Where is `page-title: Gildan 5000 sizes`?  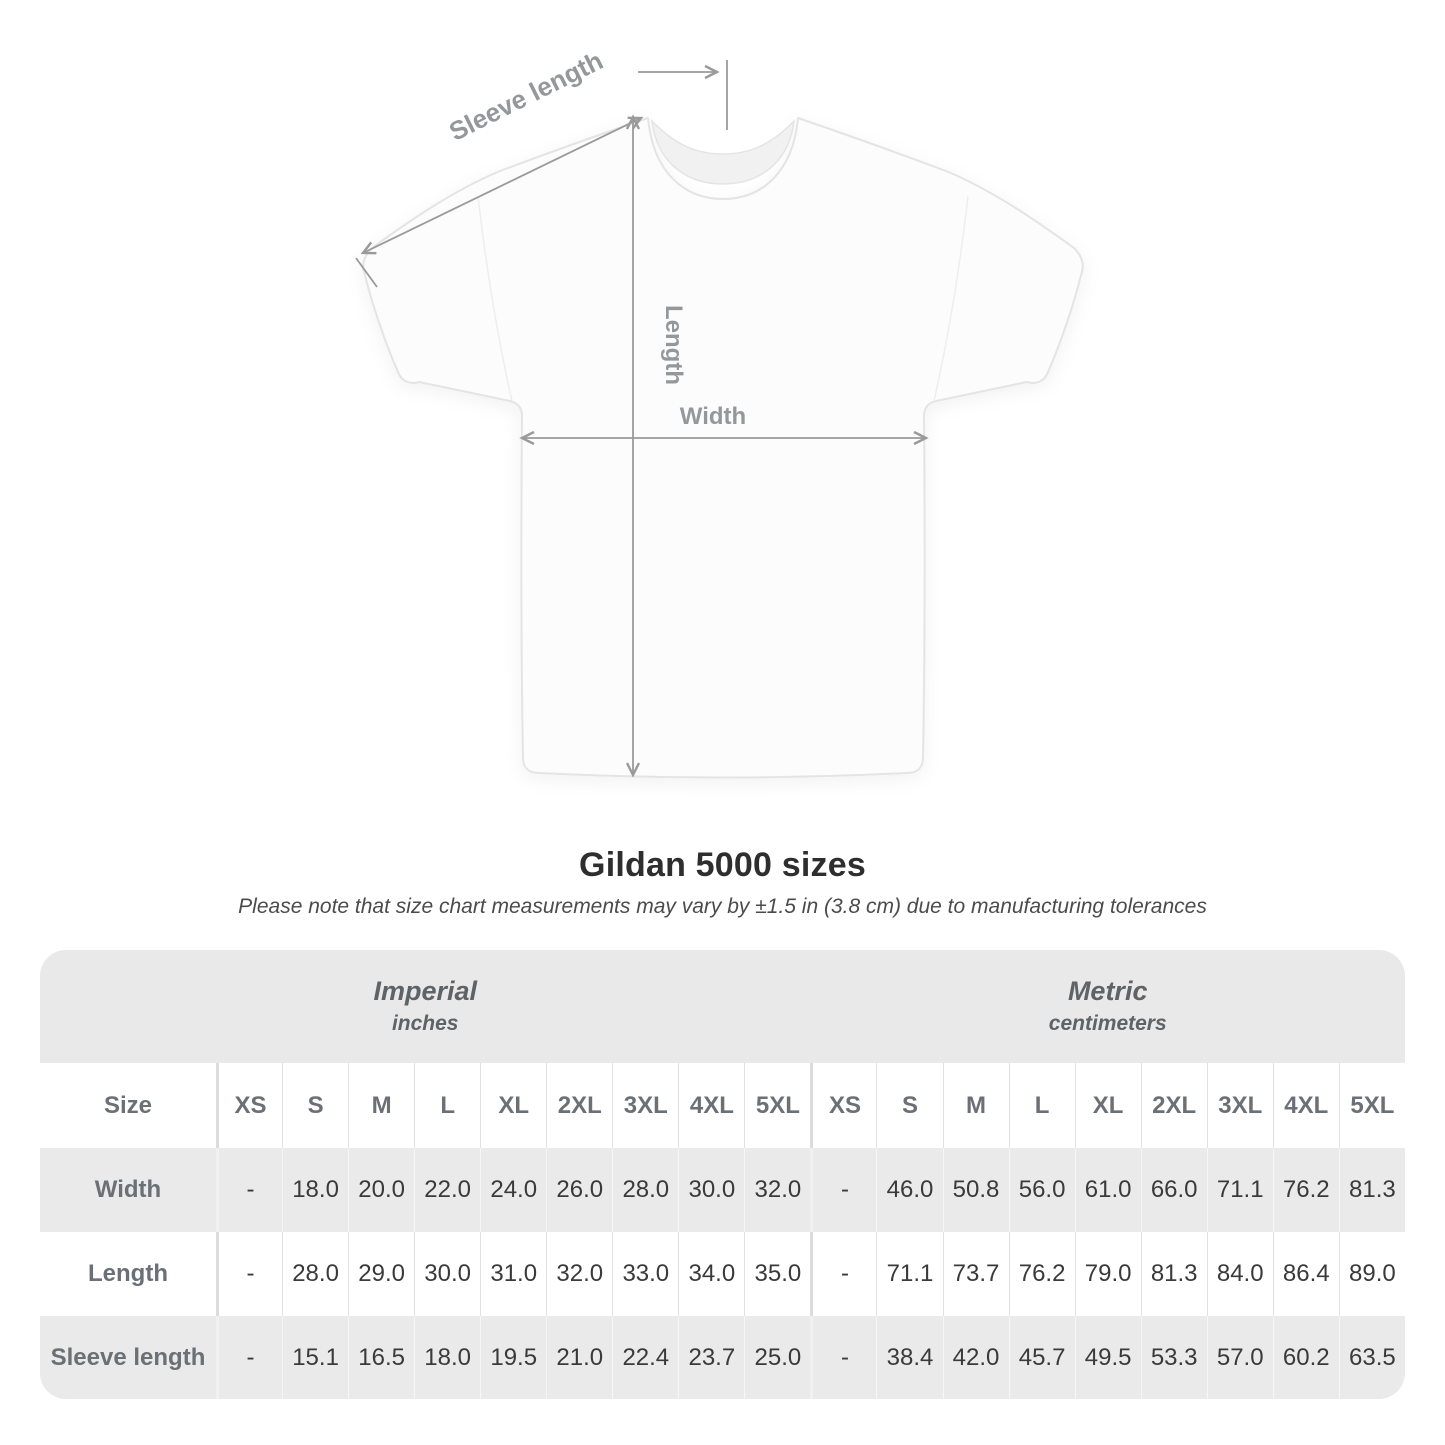 page-title: Gildan 5000 sizes is located at coordinates (722, 865).